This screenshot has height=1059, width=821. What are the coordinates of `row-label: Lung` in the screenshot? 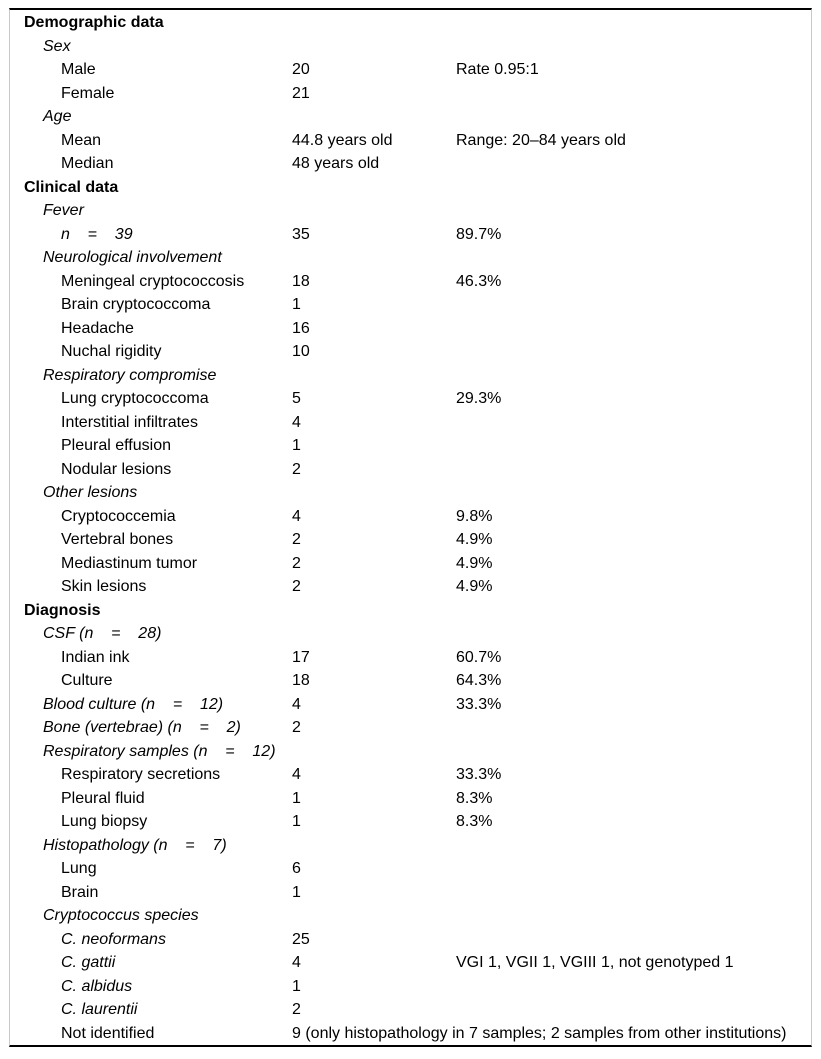 It's located at (79, 868).